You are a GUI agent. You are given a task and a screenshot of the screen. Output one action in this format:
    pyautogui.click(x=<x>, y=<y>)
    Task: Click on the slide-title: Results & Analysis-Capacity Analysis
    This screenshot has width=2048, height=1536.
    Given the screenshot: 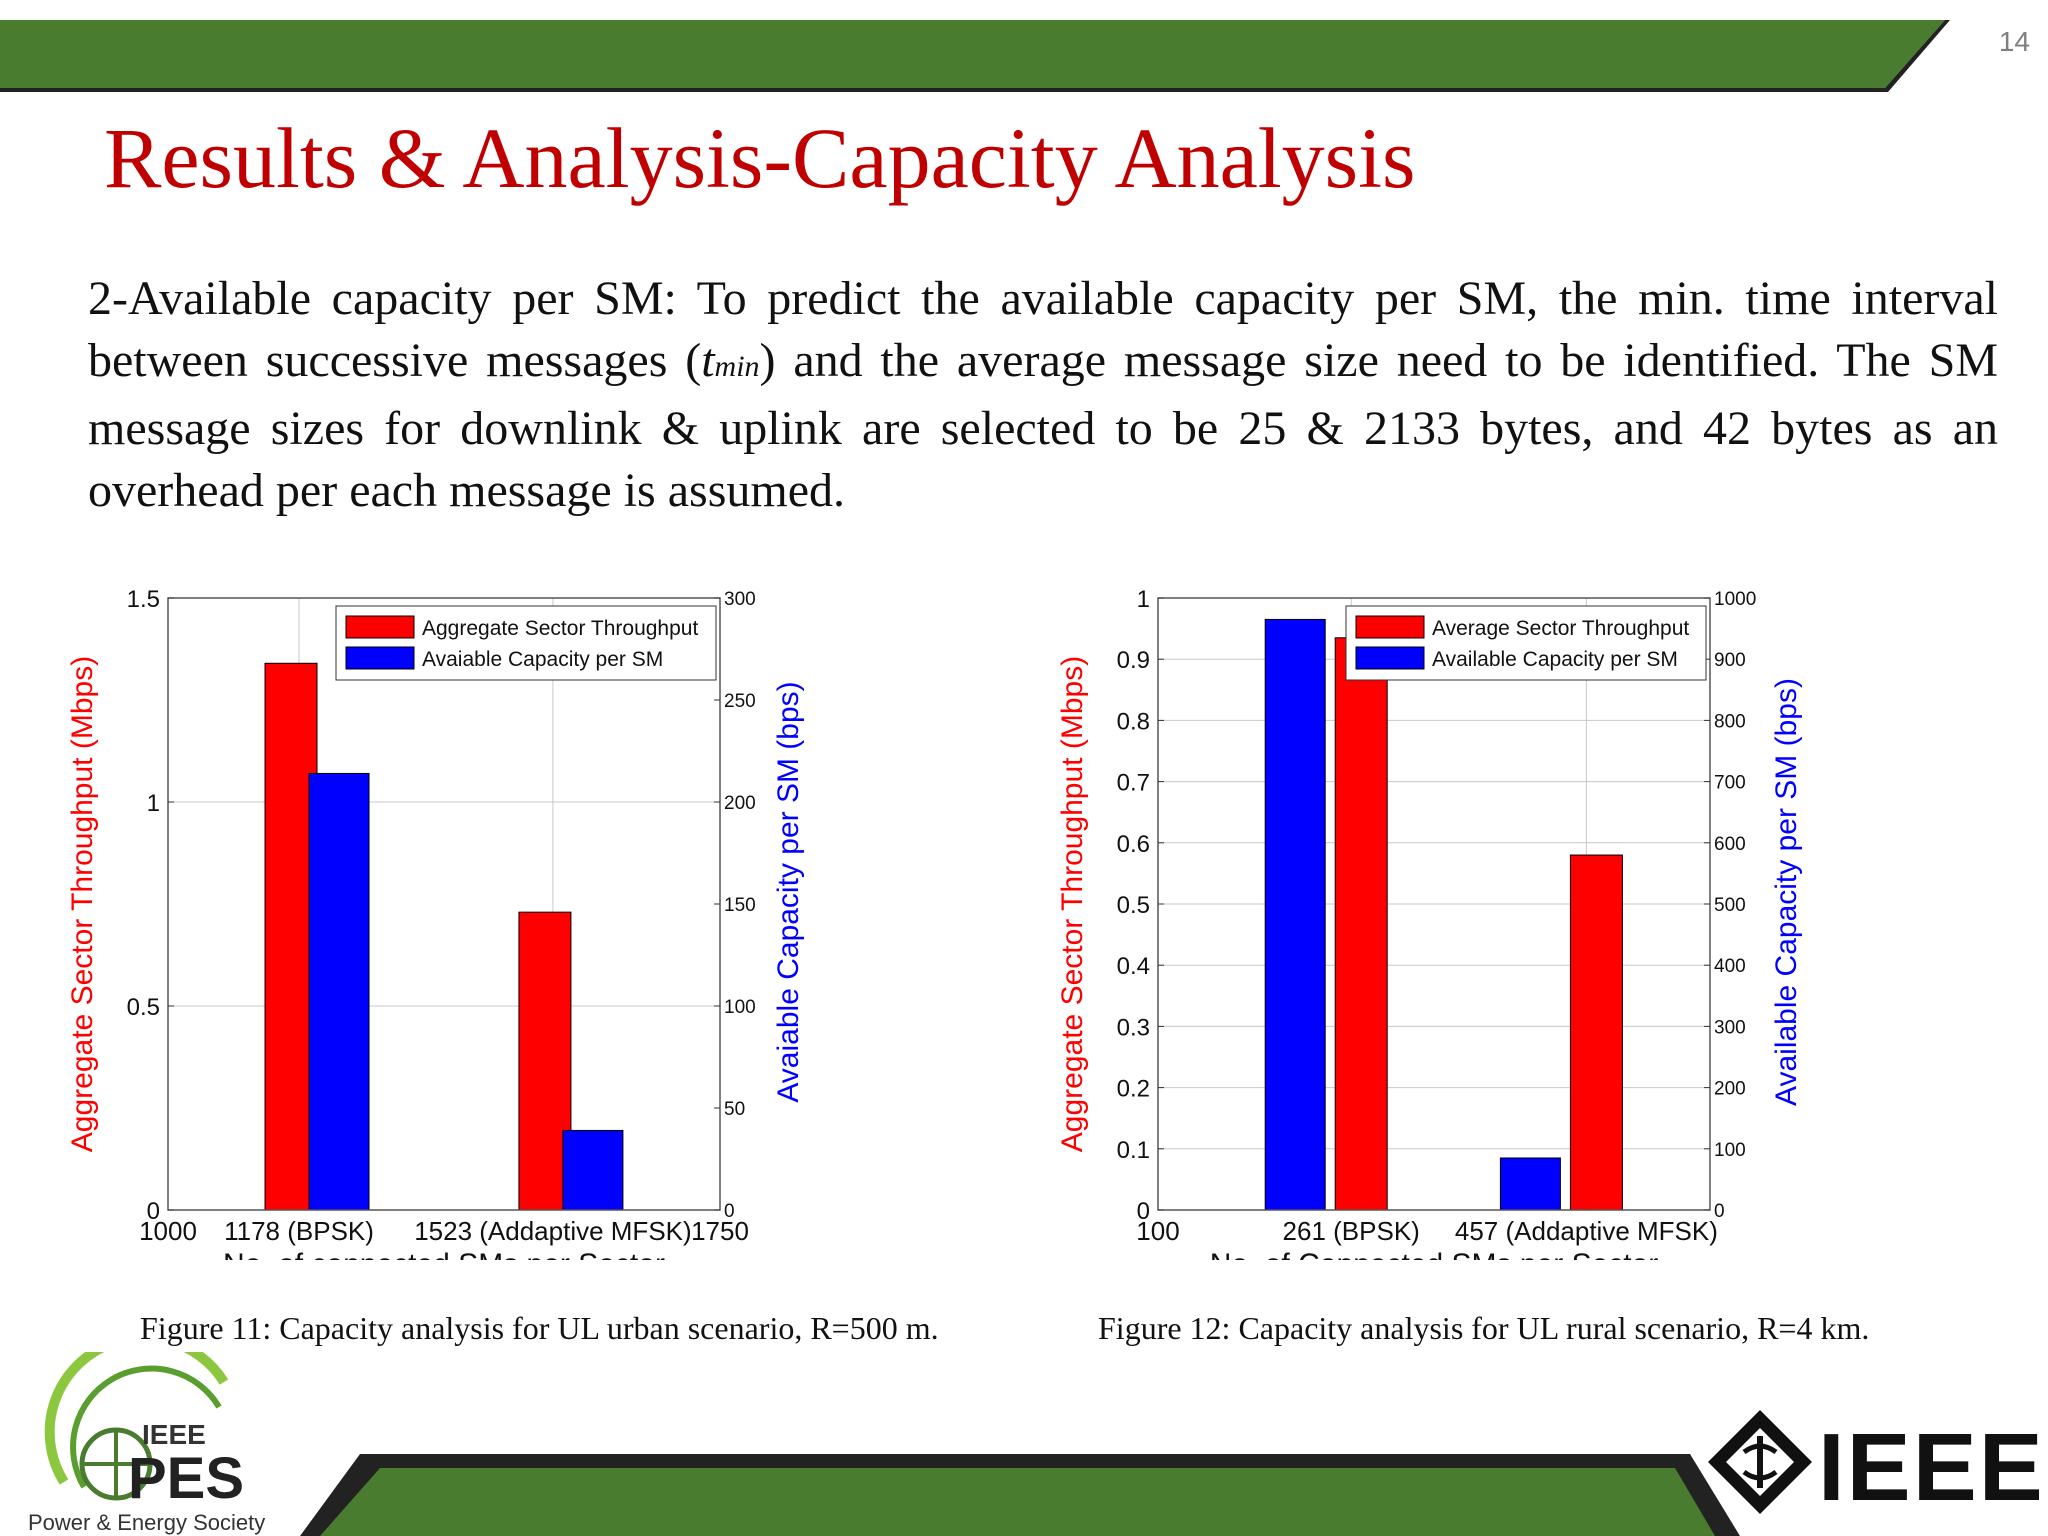 What is the action you would take?
    pyautogui.click(x=760, y=158)
    